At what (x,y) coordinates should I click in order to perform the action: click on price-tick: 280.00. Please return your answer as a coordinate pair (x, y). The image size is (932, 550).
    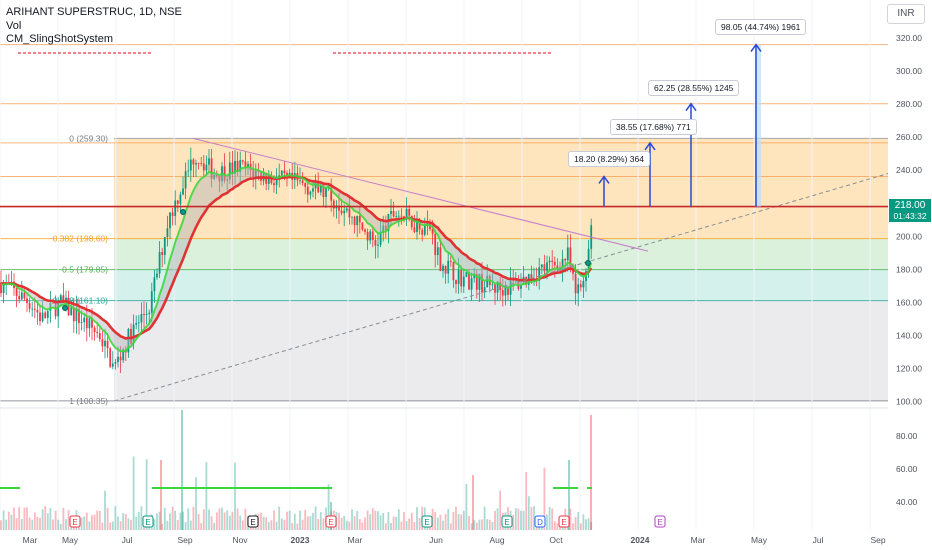
    Looking at the image, I should click on (909, 104).